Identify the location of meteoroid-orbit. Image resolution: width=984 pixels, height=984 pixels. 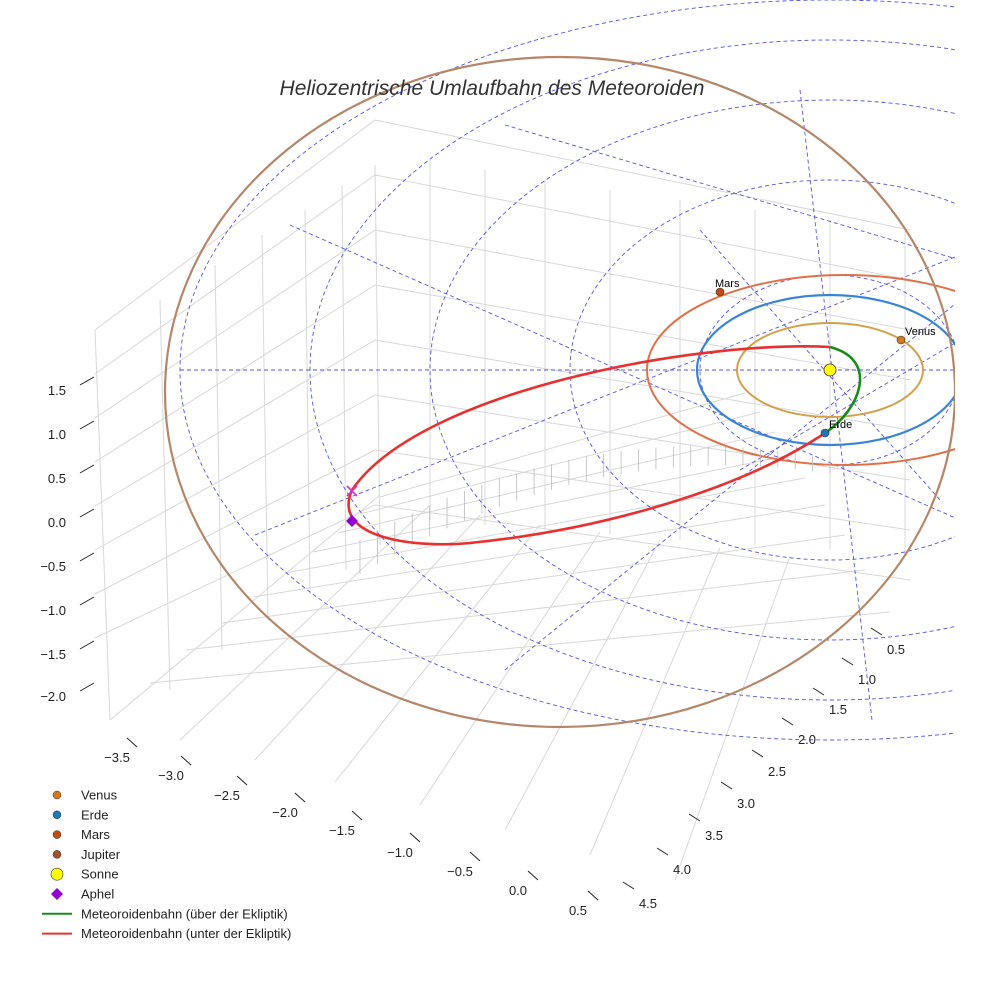
(604, 445).